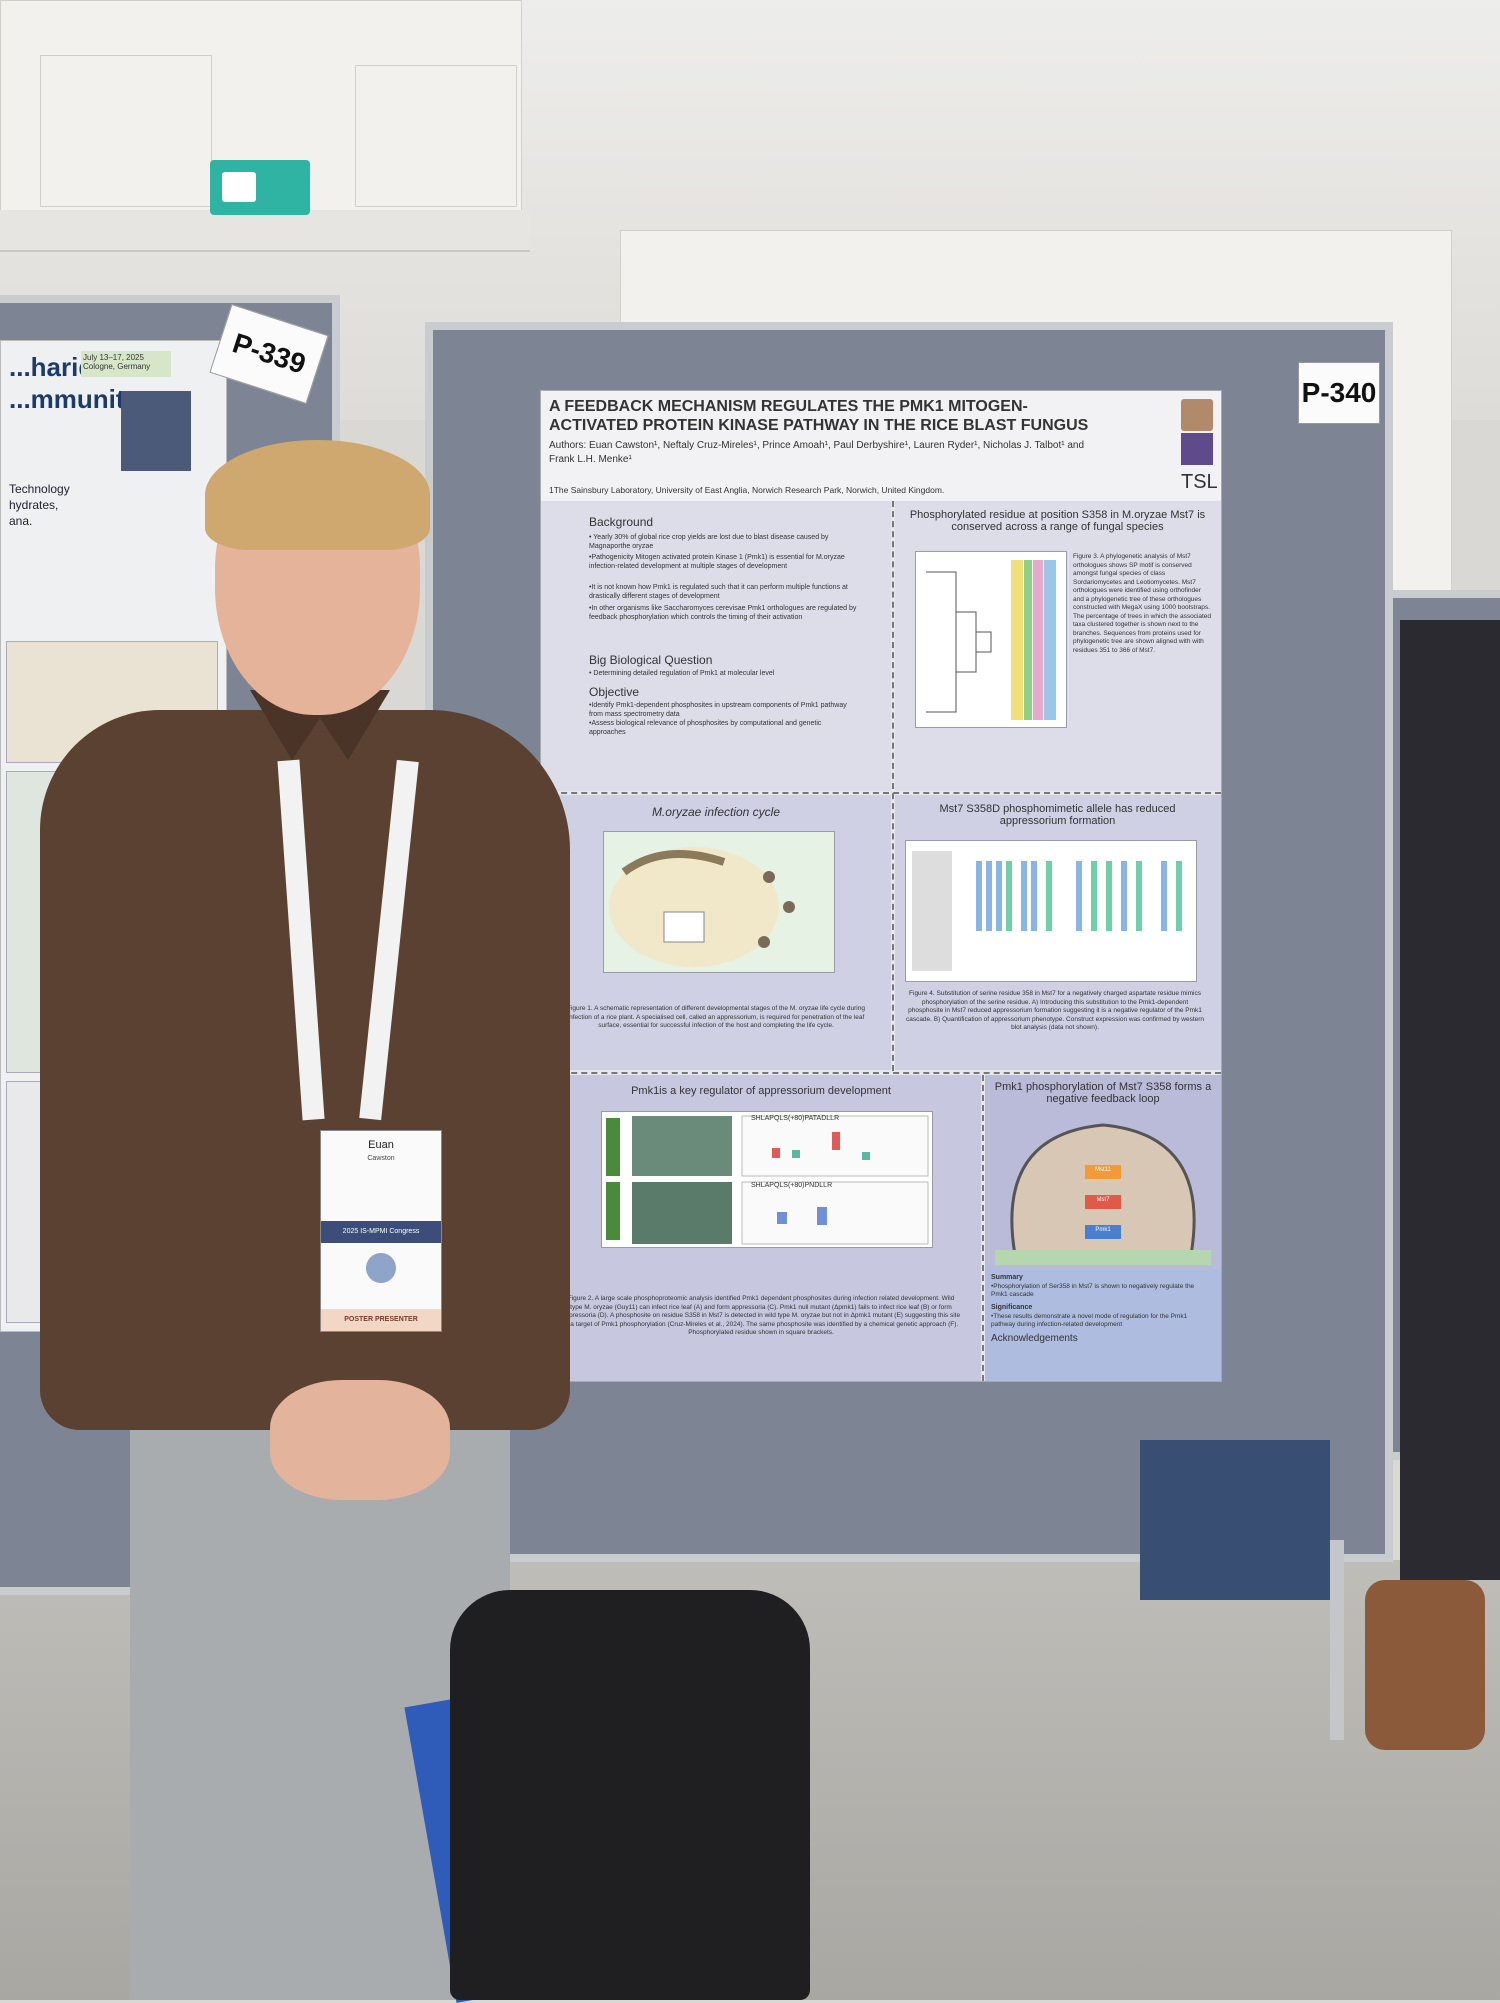 The height and width of the screenshot is (2003, 1500). I want to click on badge-surname: Cawston, so click(381, 1158).